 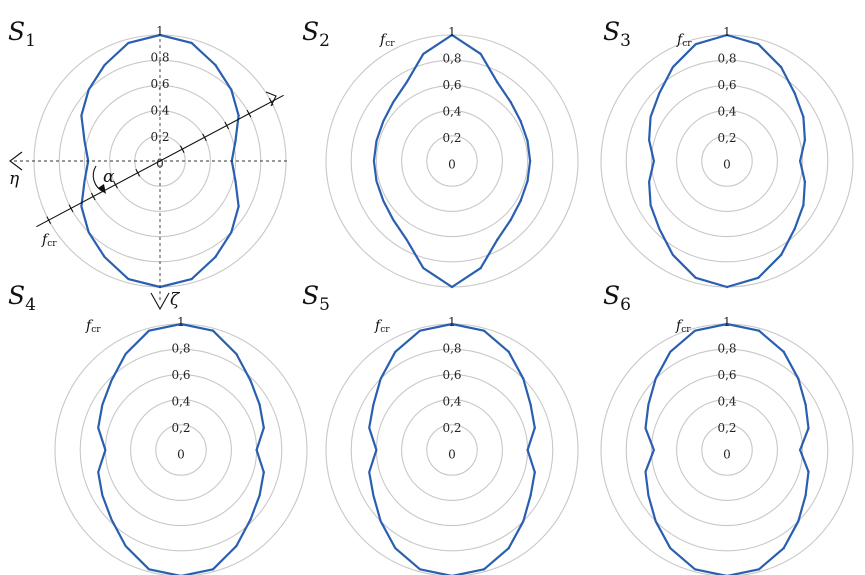 I want to click on alpha-symbol: α, so click(x=109, y=177).